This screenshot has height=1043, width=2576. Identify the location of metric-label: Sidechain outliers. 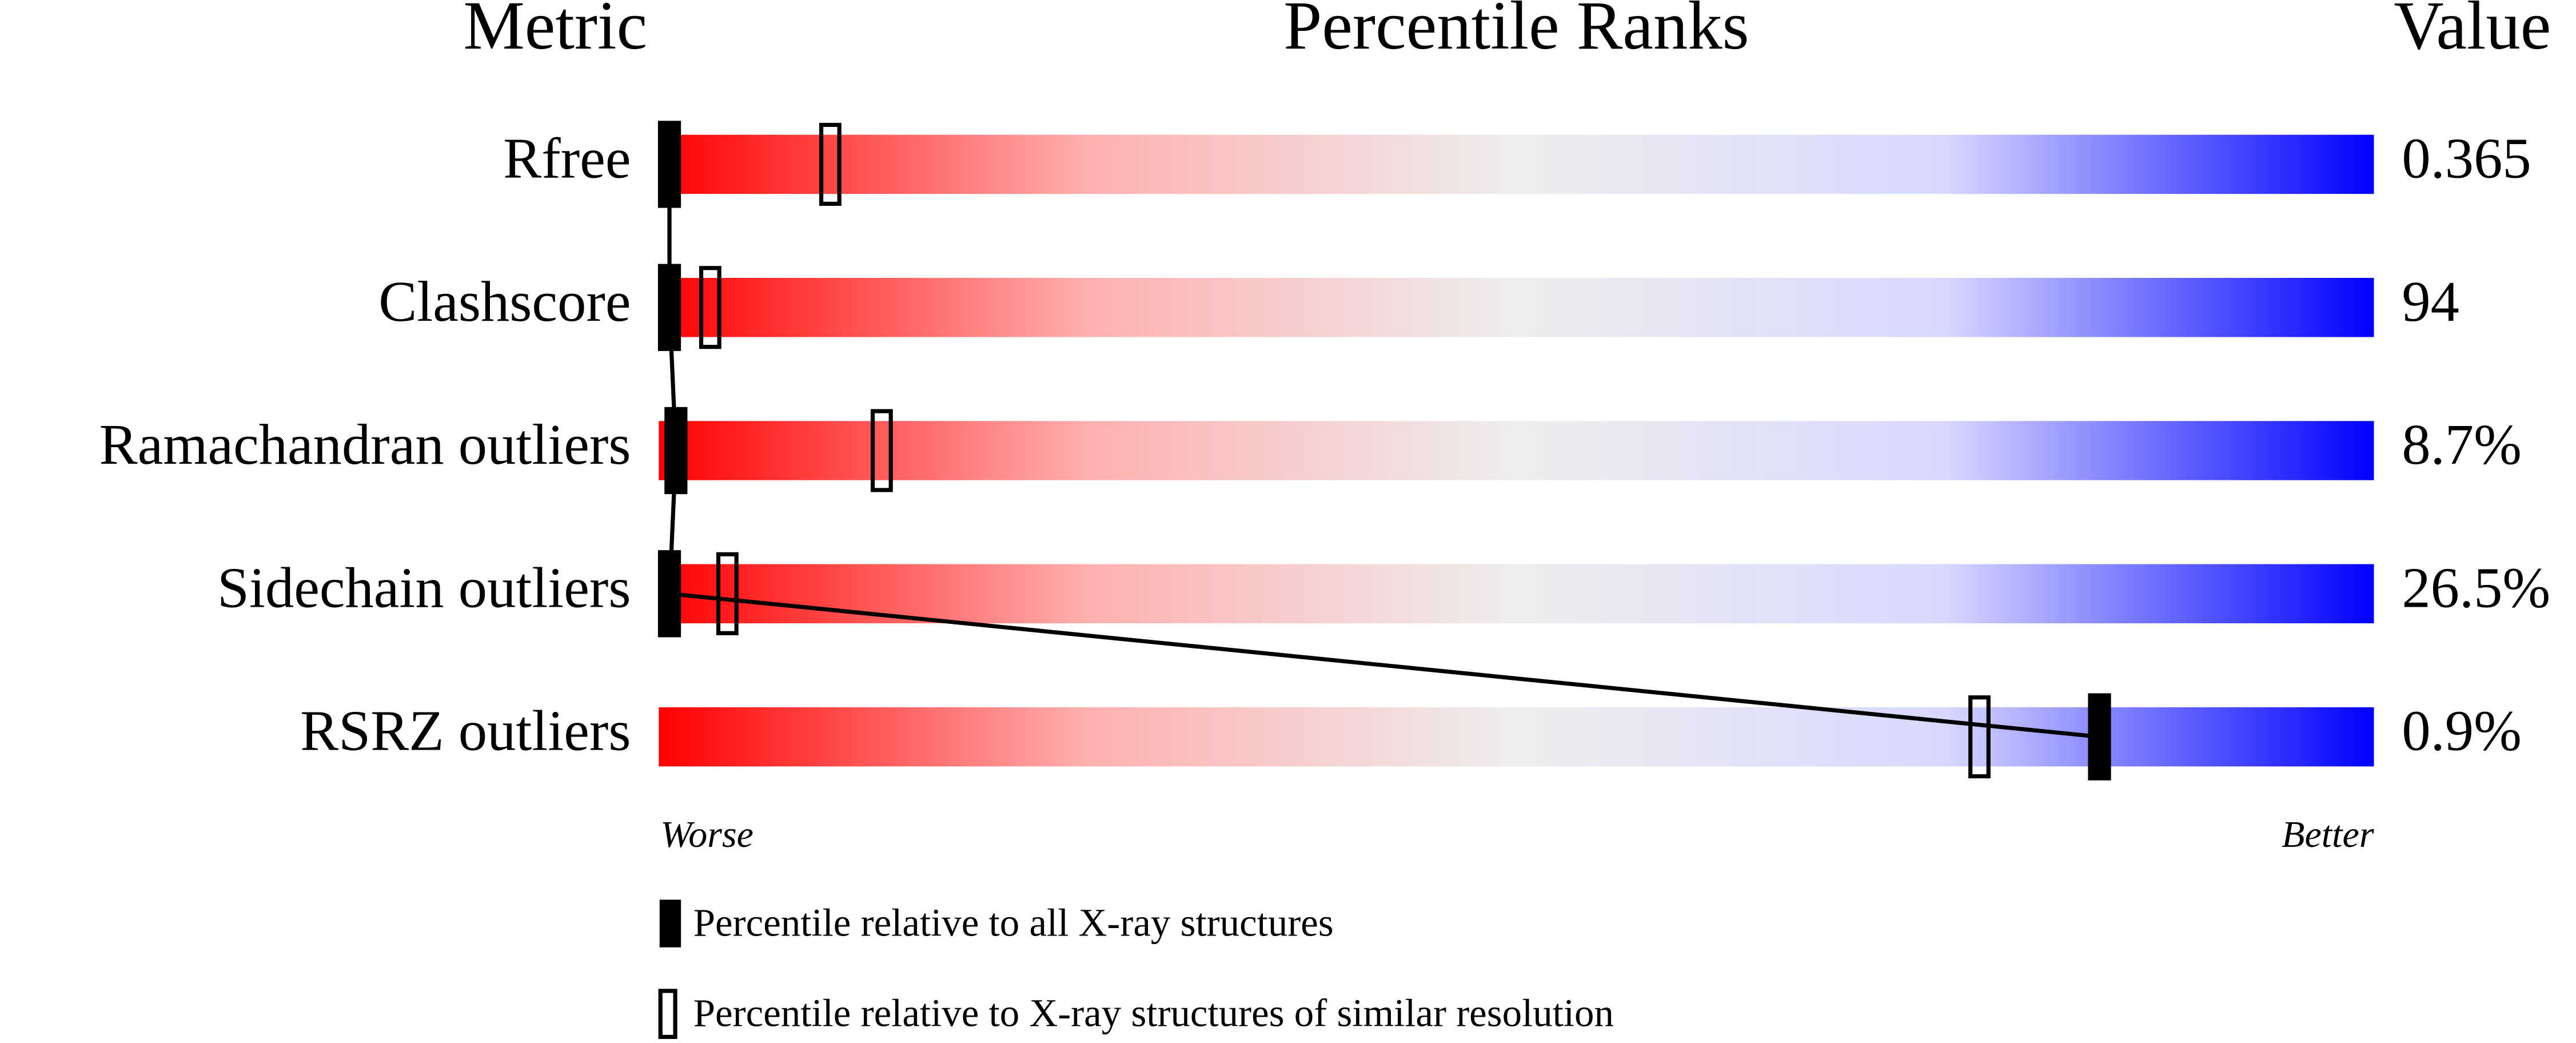
(424, 587).